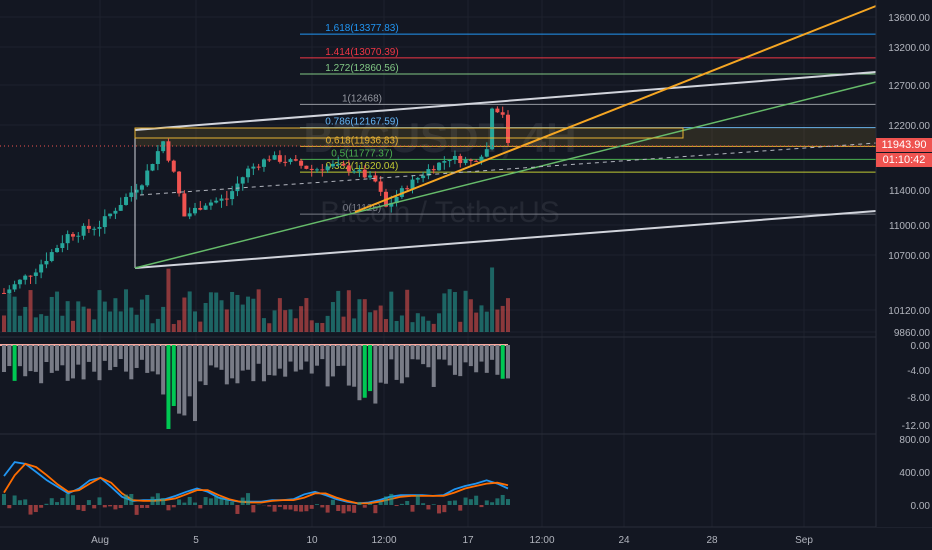 The height and width of the screenshot is (550, 932). I want to click on signal-line, so click(256, 483).